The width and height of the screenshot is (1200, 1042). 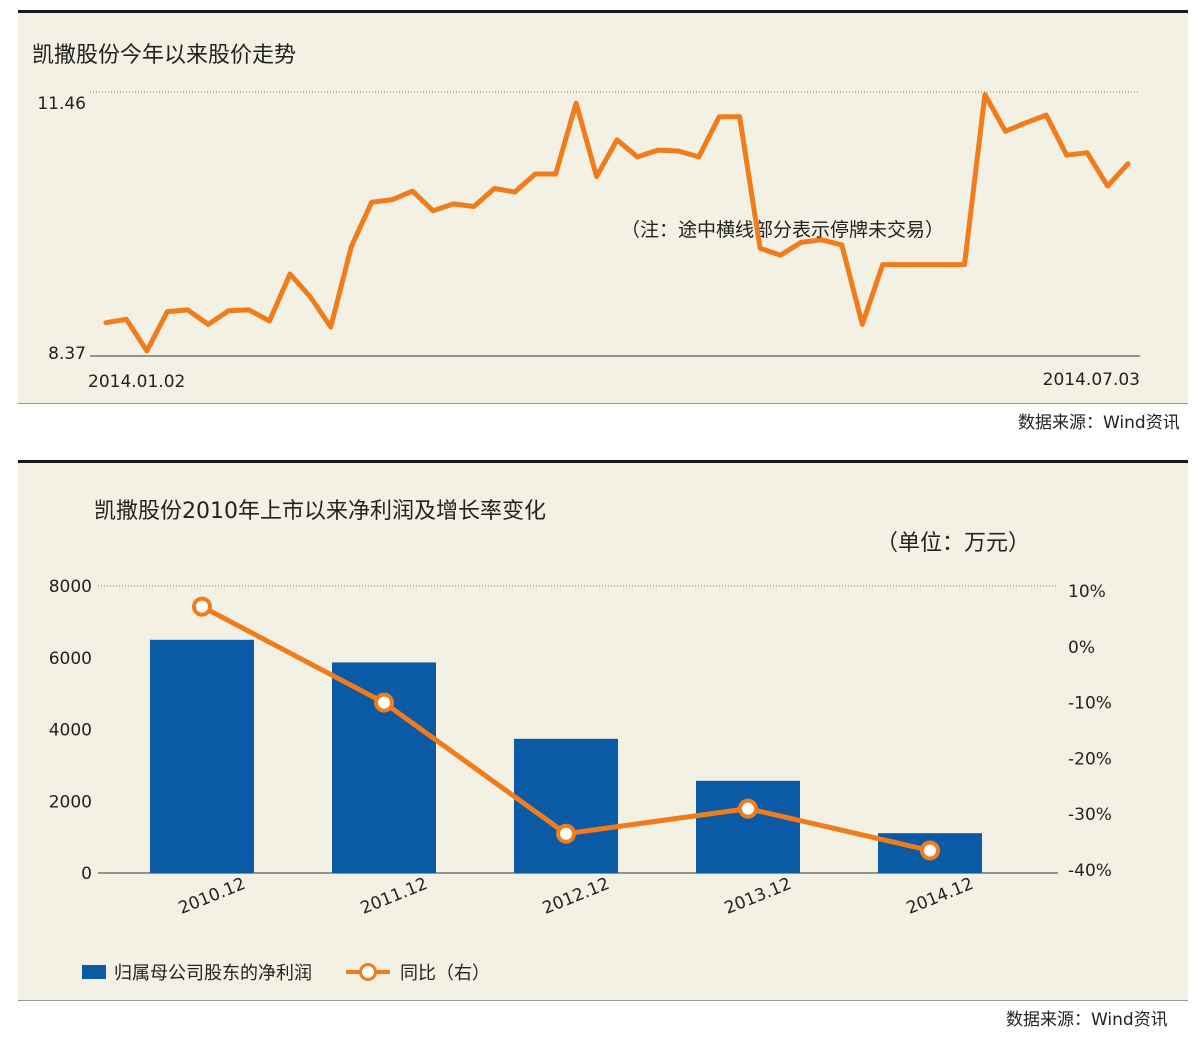 What do you see at coordinates (1087, 592) in the screenshot?
I see `right-y-tick-label: 10%` at bounding box center [1087, 592].